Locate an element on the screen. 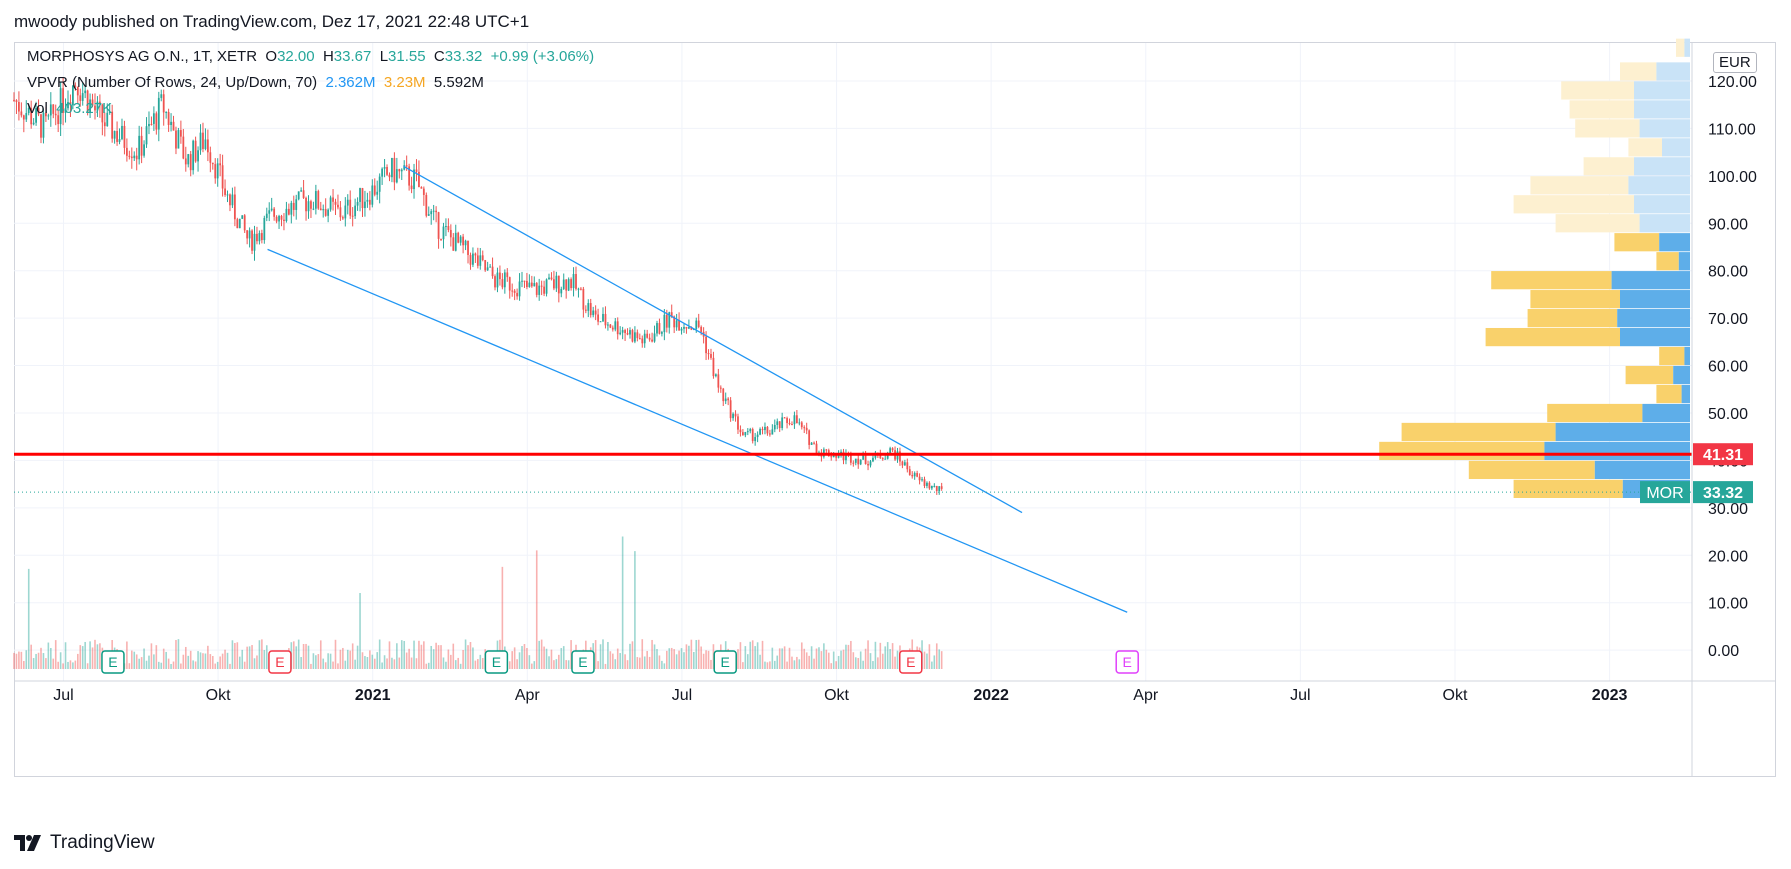 Image resolution: width=1791 pixels, height=869 pixels. y-tick-label: 100.00 is located at coordinates (1732, 177).